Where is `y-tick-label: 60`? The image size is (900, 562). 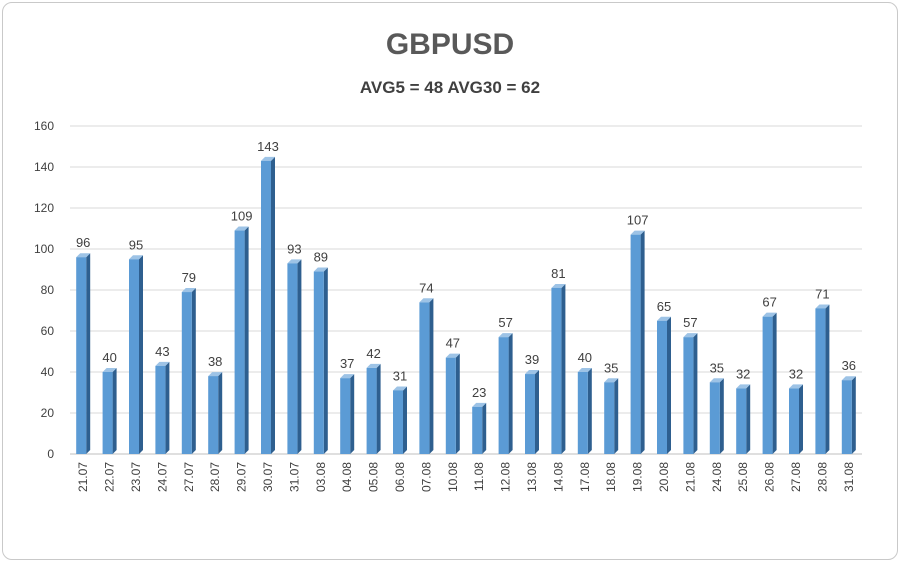
y-tick-label: 60 is located at coordinates (48, 331).